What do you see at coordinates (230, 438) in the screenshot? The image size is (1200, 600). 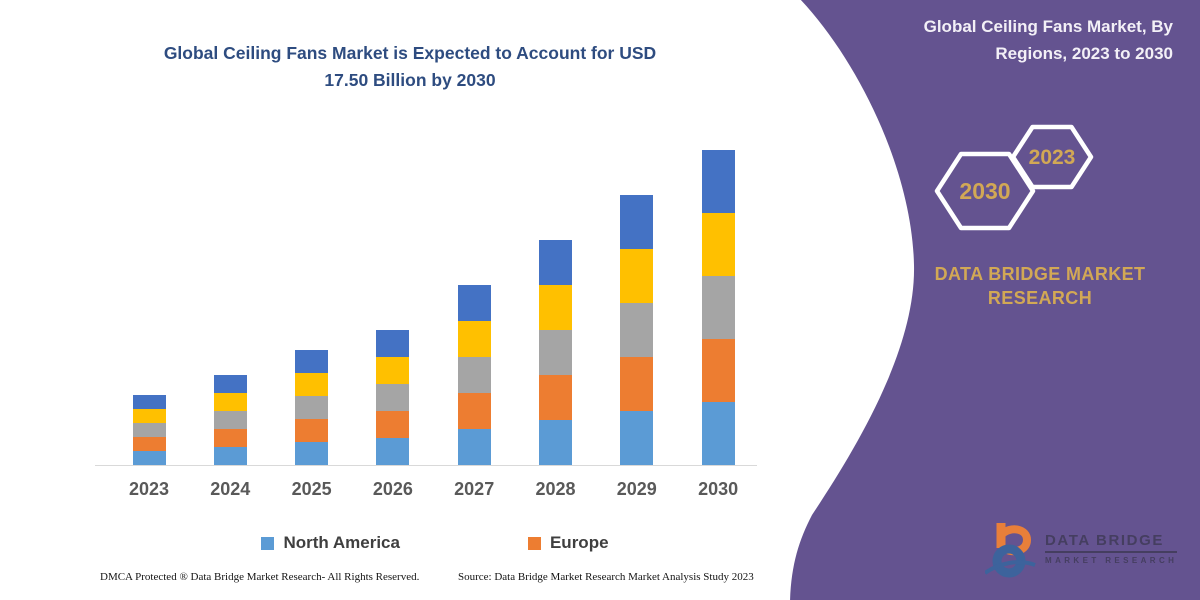 I see `segment-2024-Europe` at bounding box center [230, 438].